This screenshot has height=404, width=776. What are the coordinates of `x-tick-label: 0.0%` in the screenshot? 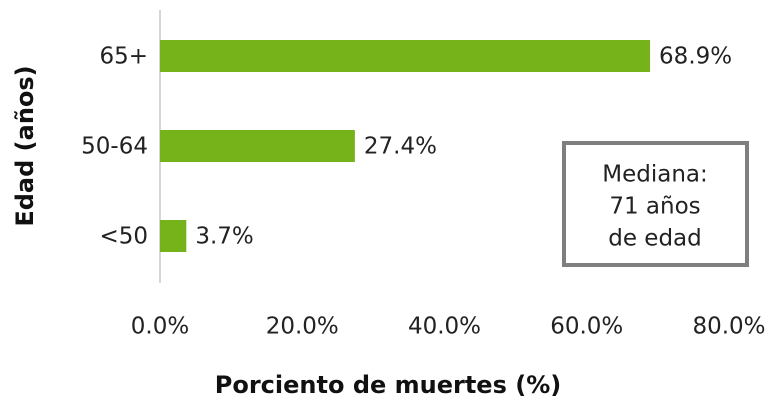 It's located at (160, 327).